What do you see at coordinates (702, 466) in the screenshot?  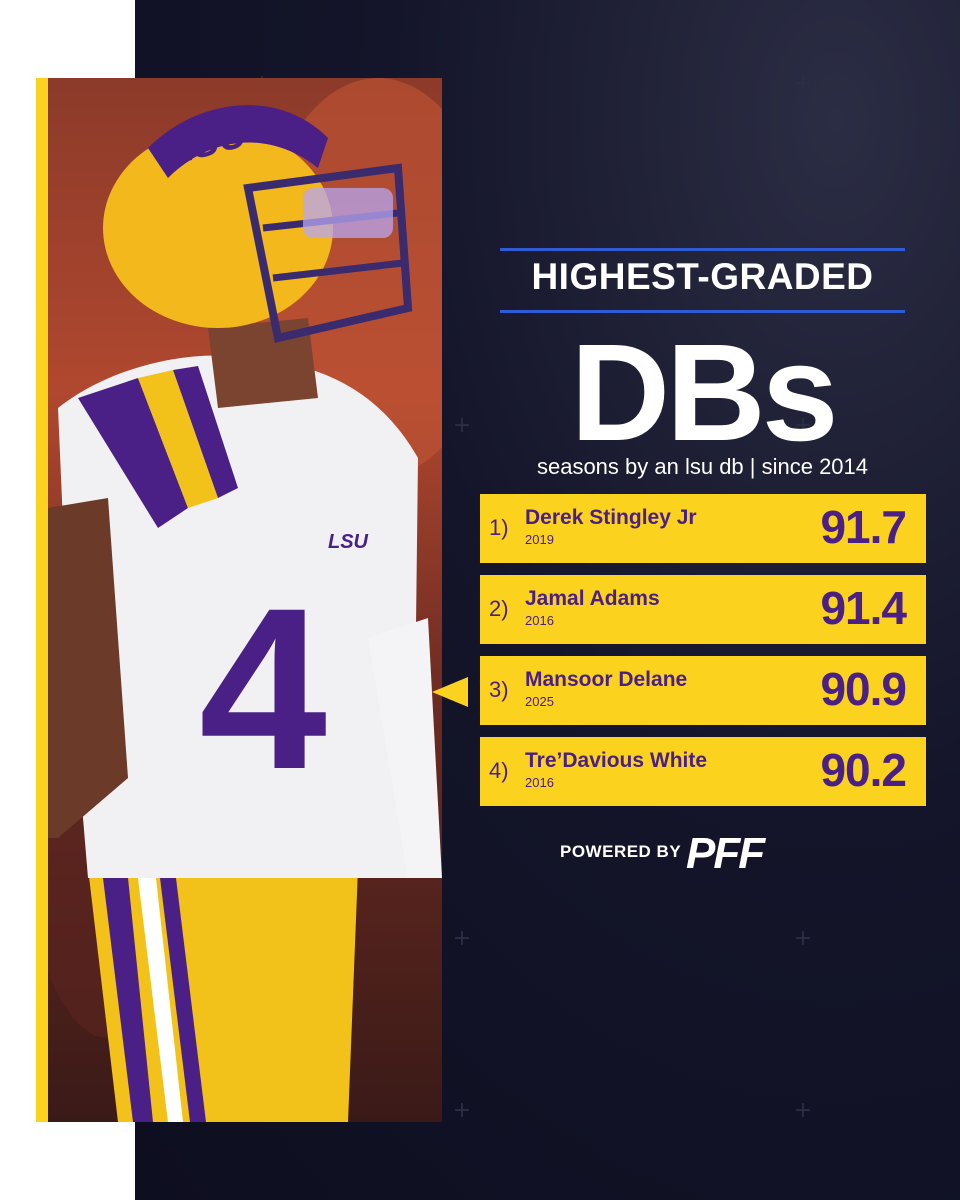 I see `caption: seasons by an lsu db | since 2014` at bounding box center [702, 466].